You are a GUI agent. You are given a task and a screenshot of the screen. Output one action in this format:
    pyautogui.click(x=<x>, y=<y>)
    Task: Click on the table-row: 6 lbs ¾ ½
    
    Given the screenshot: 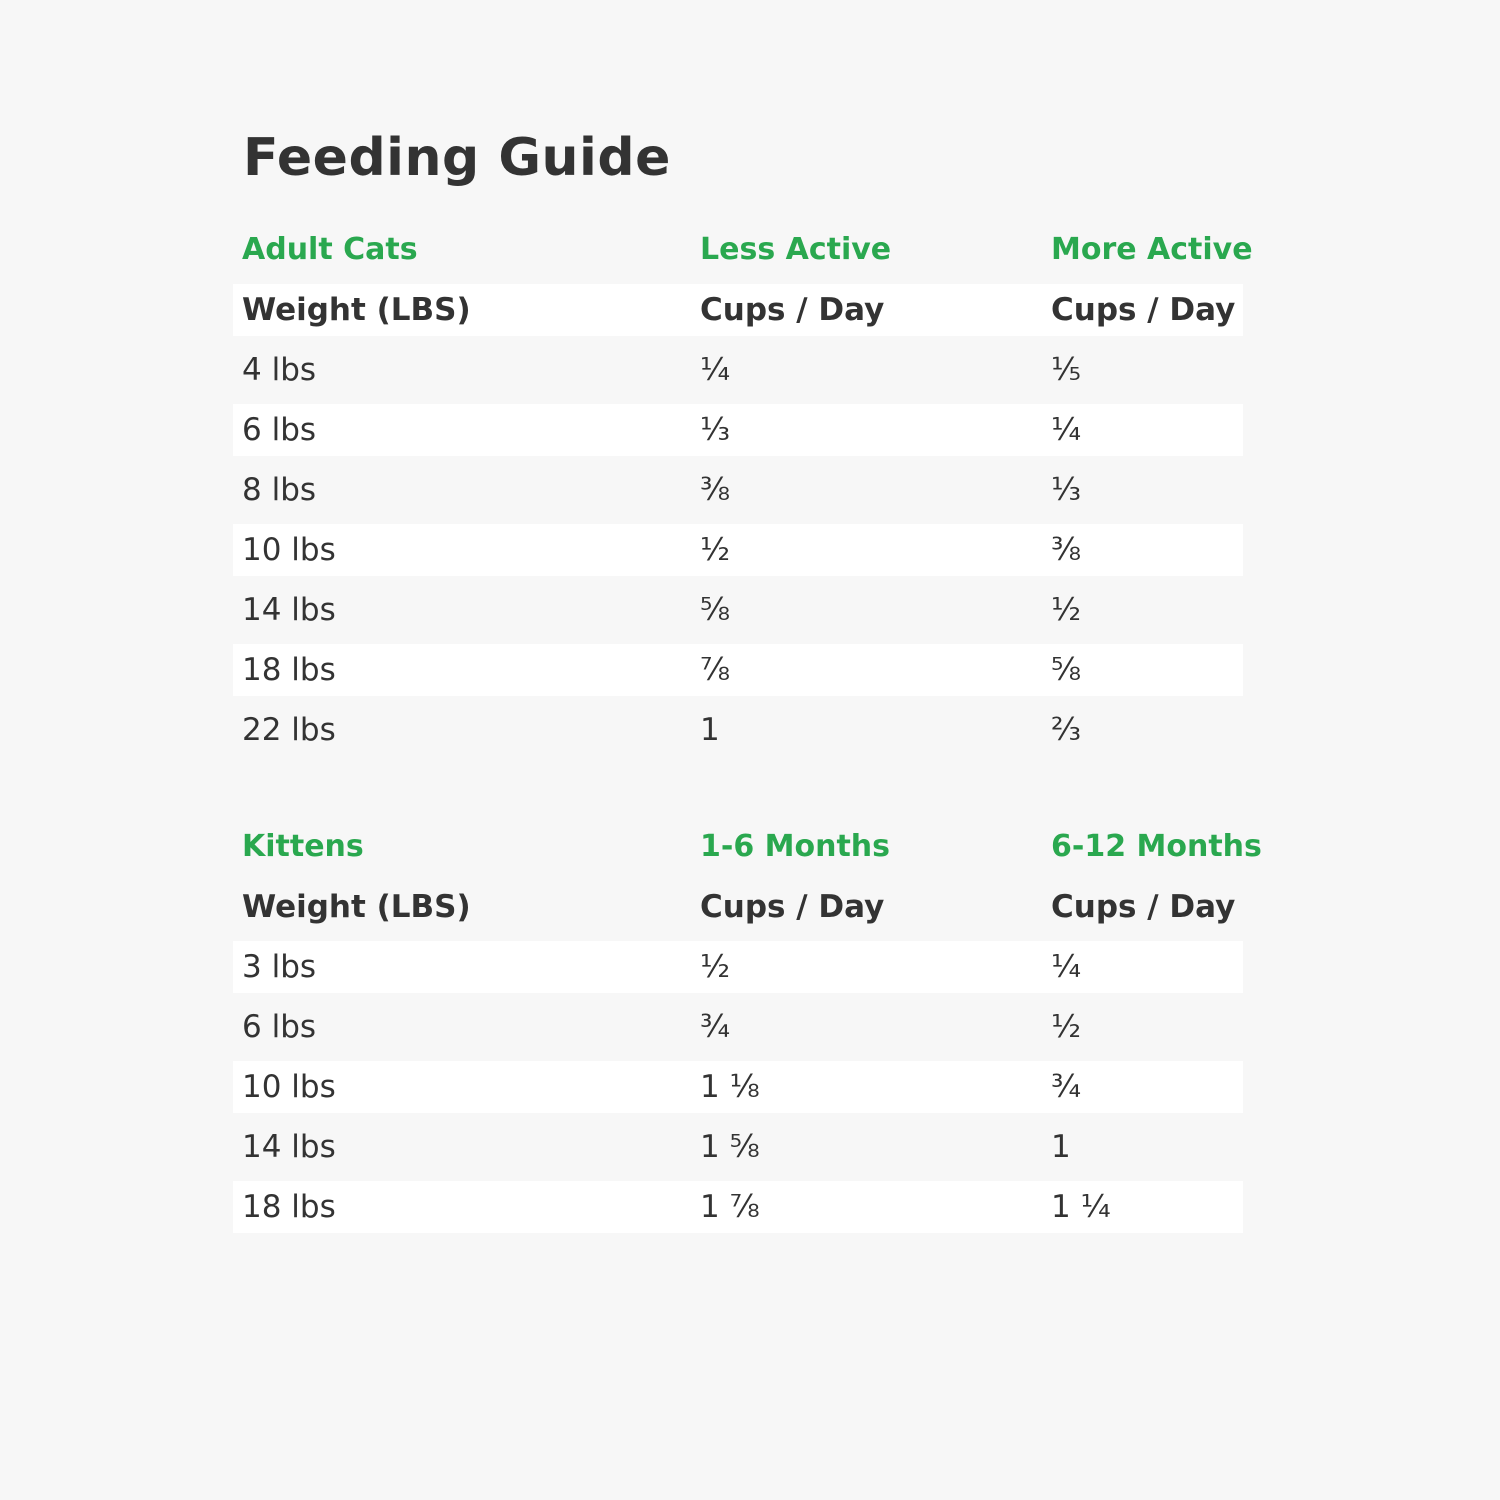 What is the action you would take?
    pyautogui.click(x=738, y=1027)
    